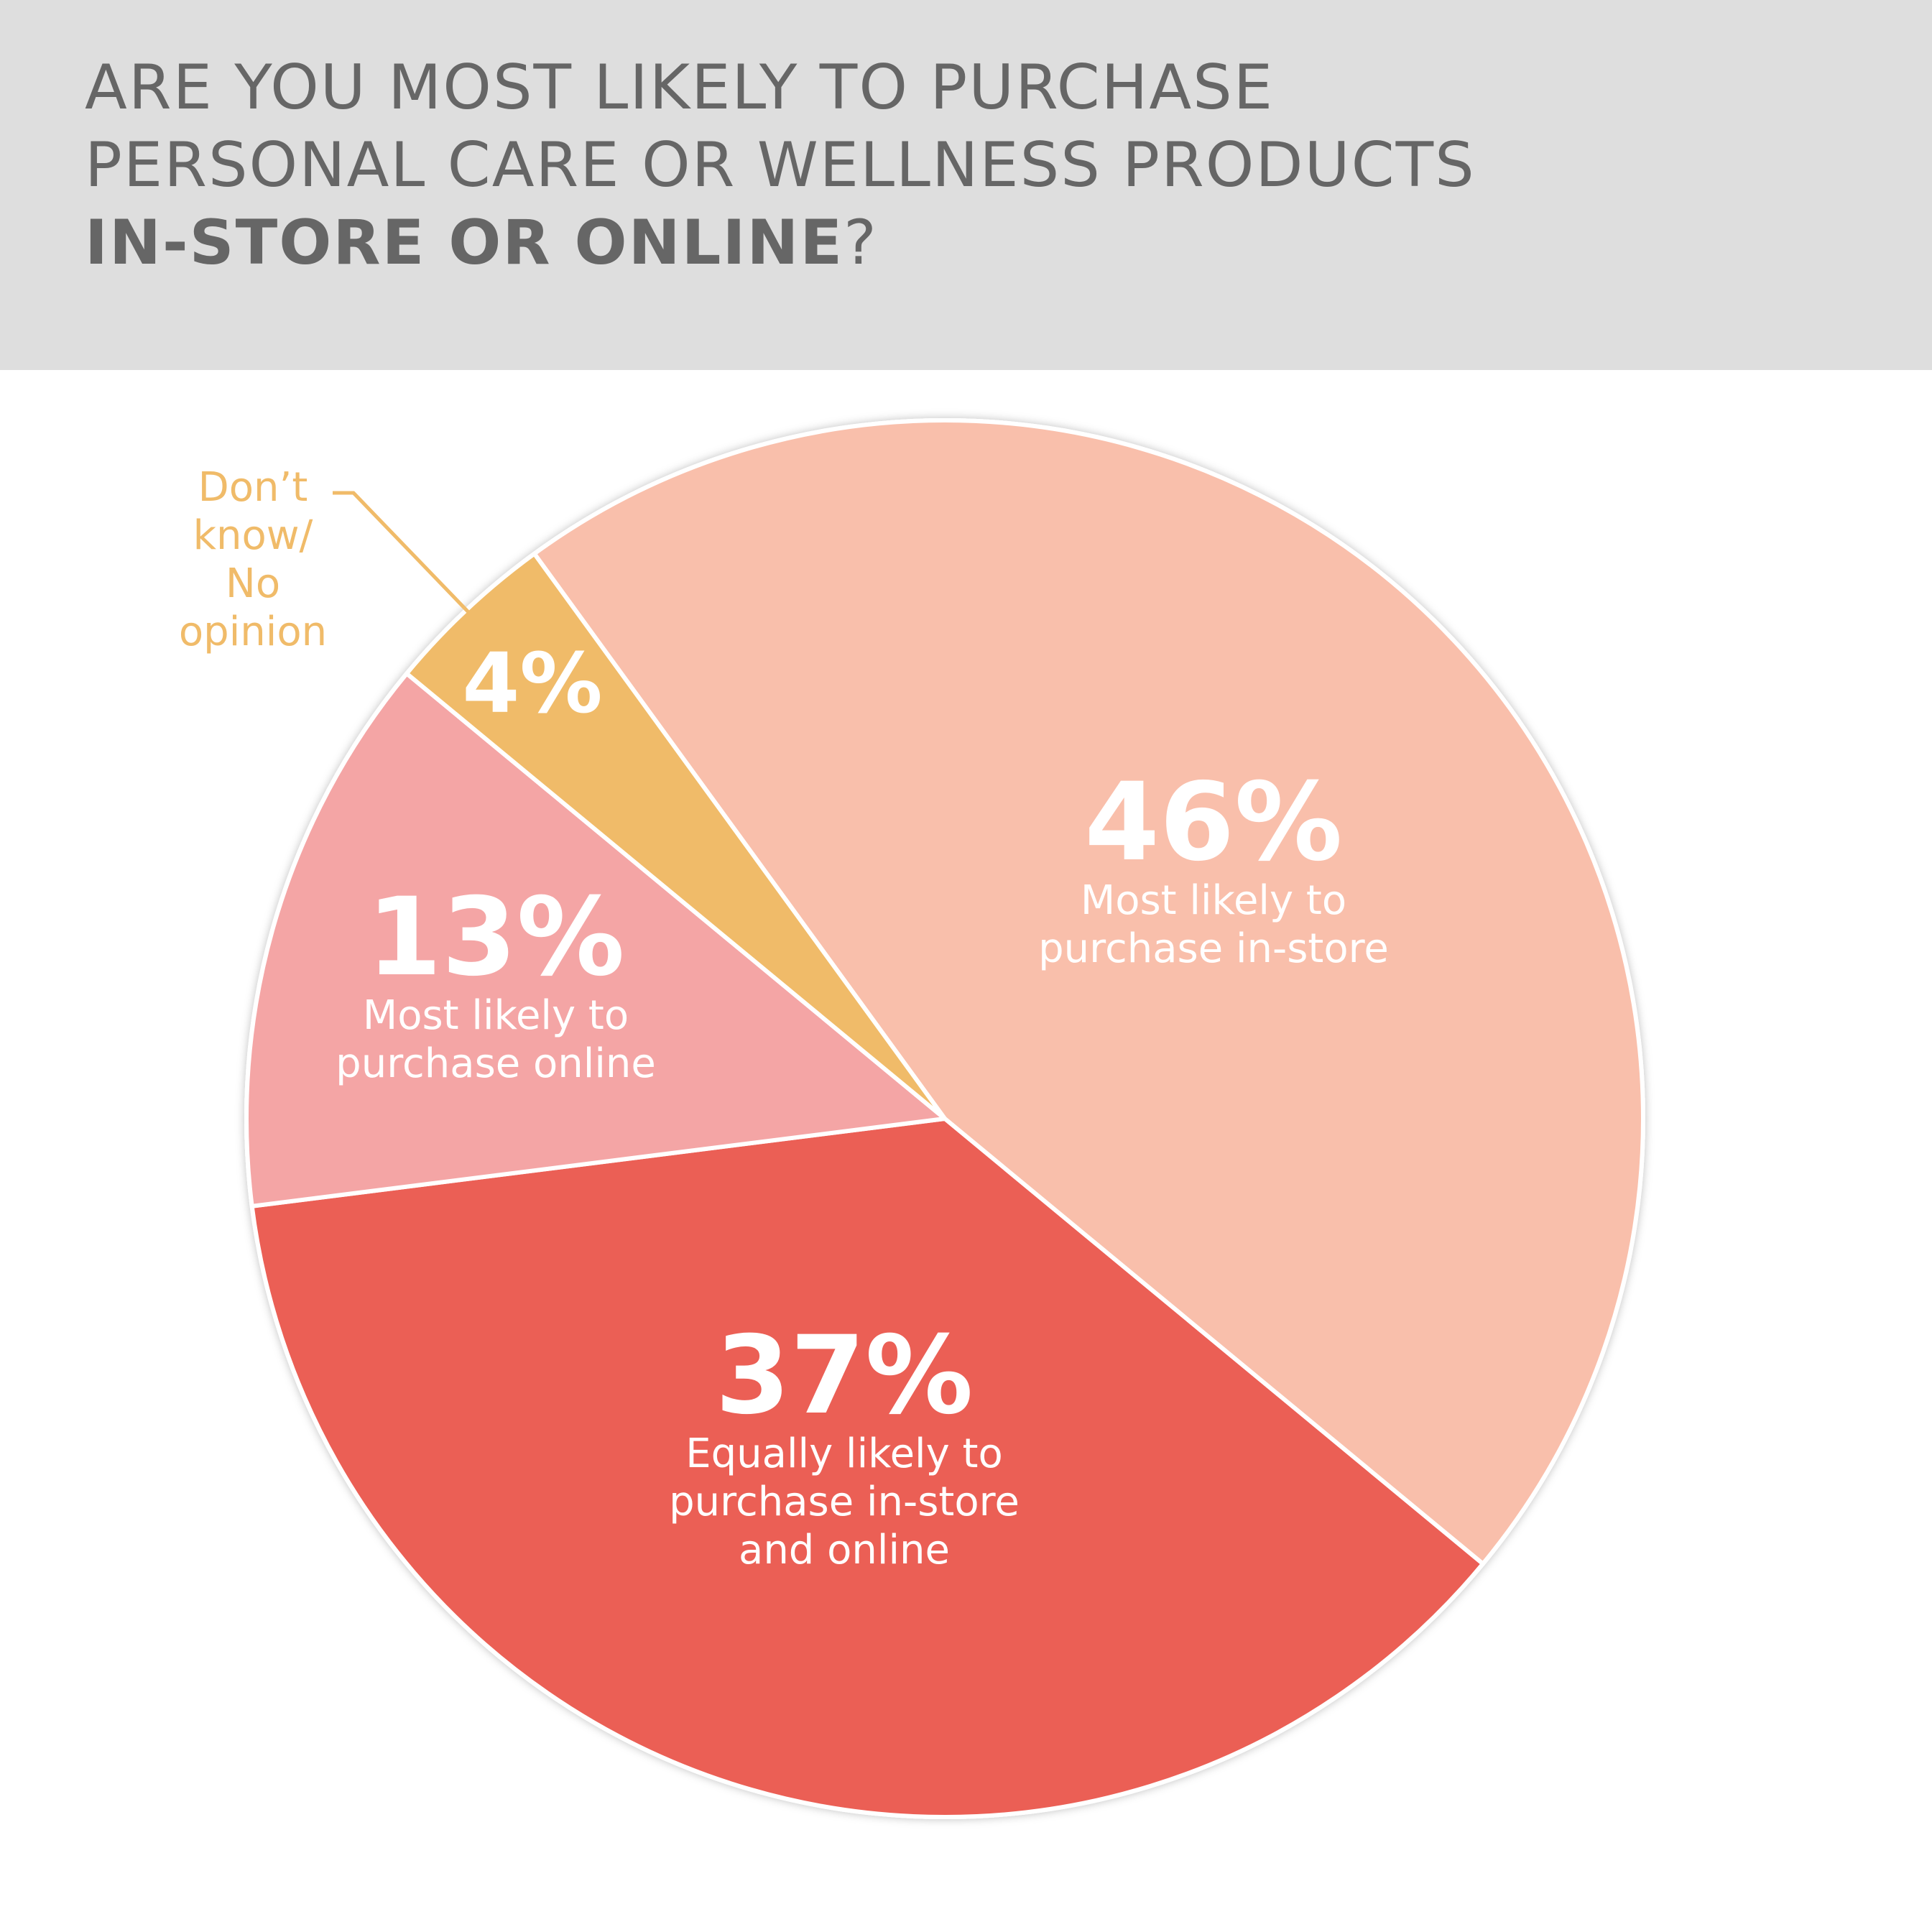 This screenshot has height=1932, width=1932. Describe the element at coordinates (1213, 924) in the screenshot. I see `category-label: Most likely to purchase in-store` at that location.